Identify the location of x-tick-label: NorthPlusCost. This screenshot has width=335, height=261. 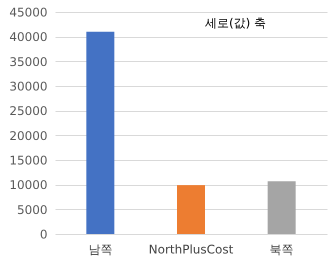
(191, 249).